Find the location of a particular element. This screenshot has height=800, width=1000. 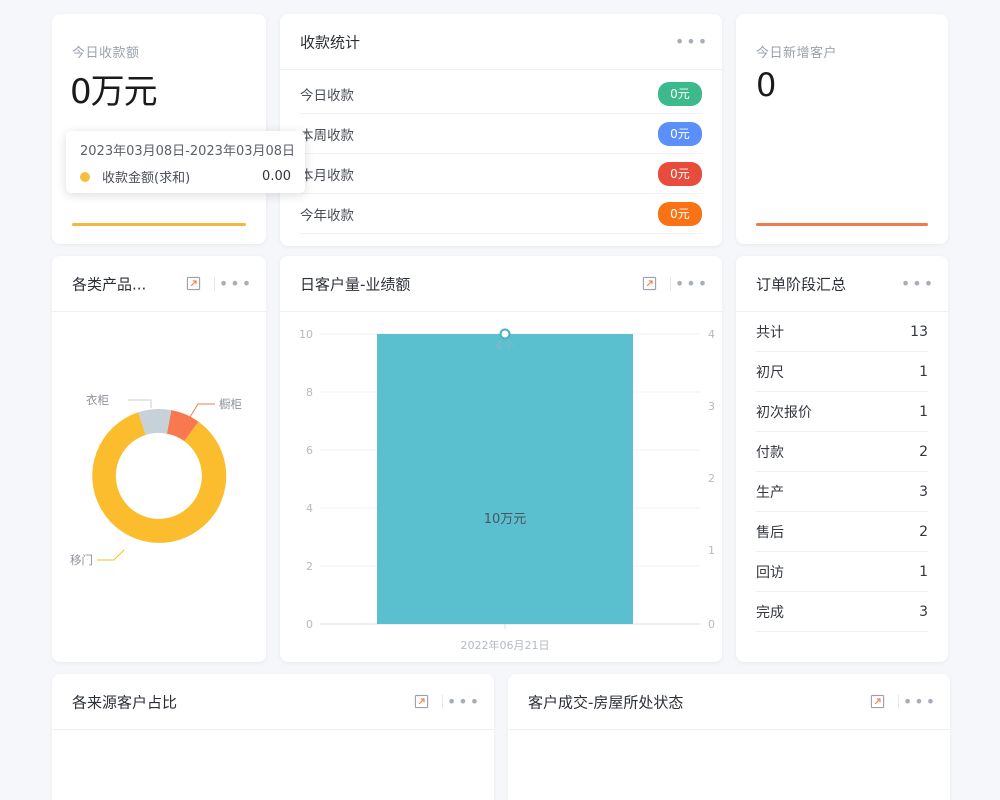

kpi-label: 今日新增客户 is located at coordinates (797, 53).